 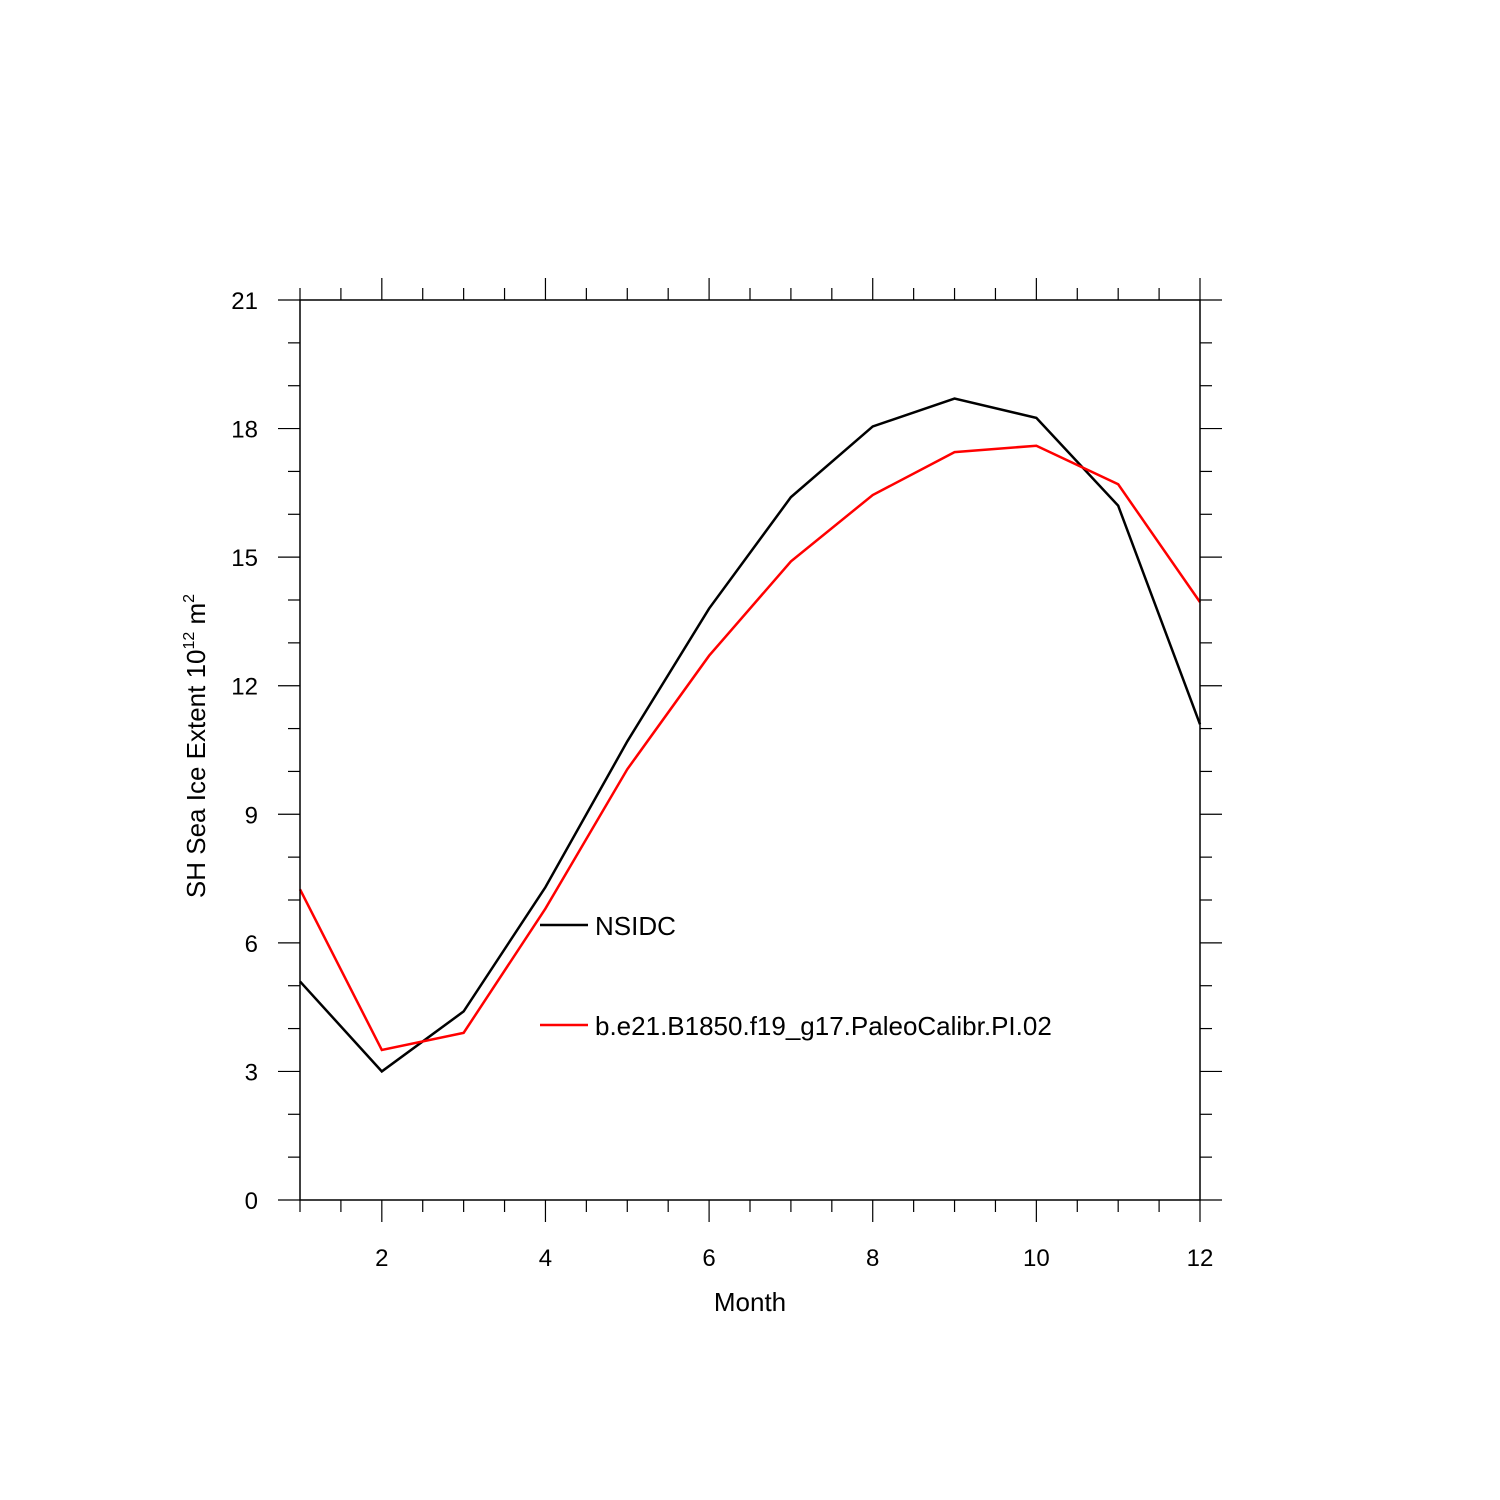 What do you see at coordinates (823, 1026) in the screenshot?
I see `legend-label-model: b.e21.B1850.f19_g17.PaleoCalibr.PI.02` at bounding box center [823, 1026].